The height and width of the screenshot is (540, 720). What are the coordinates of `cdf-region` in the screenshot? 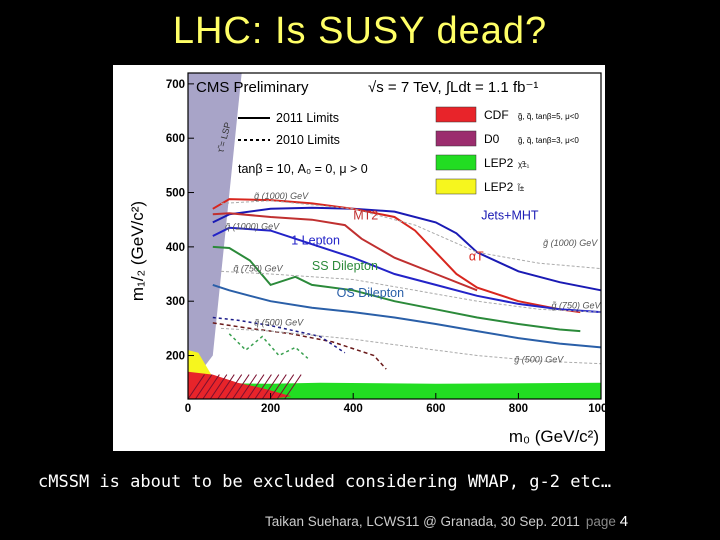 It's located at (240, 385).